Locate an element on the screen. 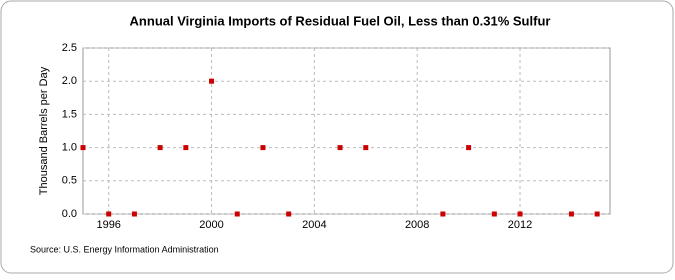  y-tick-label: 0.0 is located at coordinates (69, 214).